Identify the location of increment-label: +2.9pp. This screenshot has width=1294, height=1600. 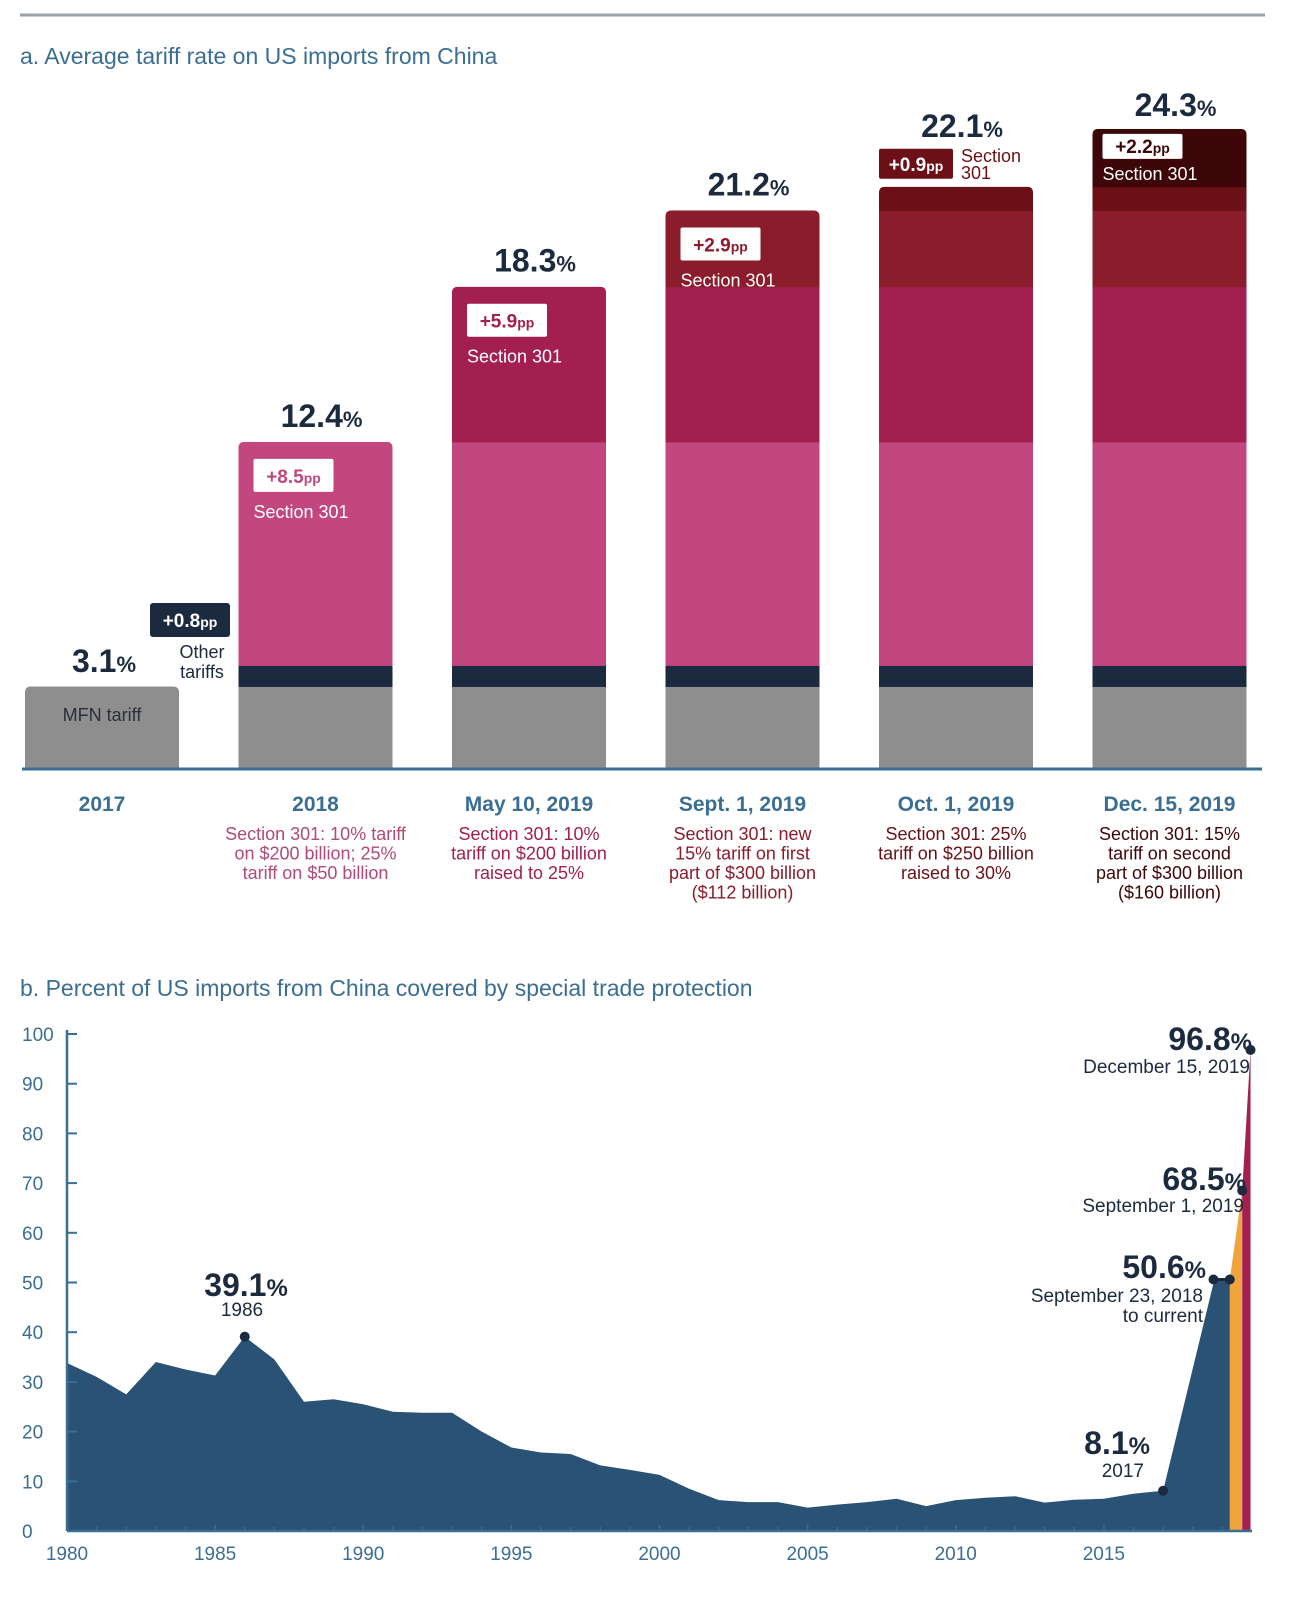
(720, 245).